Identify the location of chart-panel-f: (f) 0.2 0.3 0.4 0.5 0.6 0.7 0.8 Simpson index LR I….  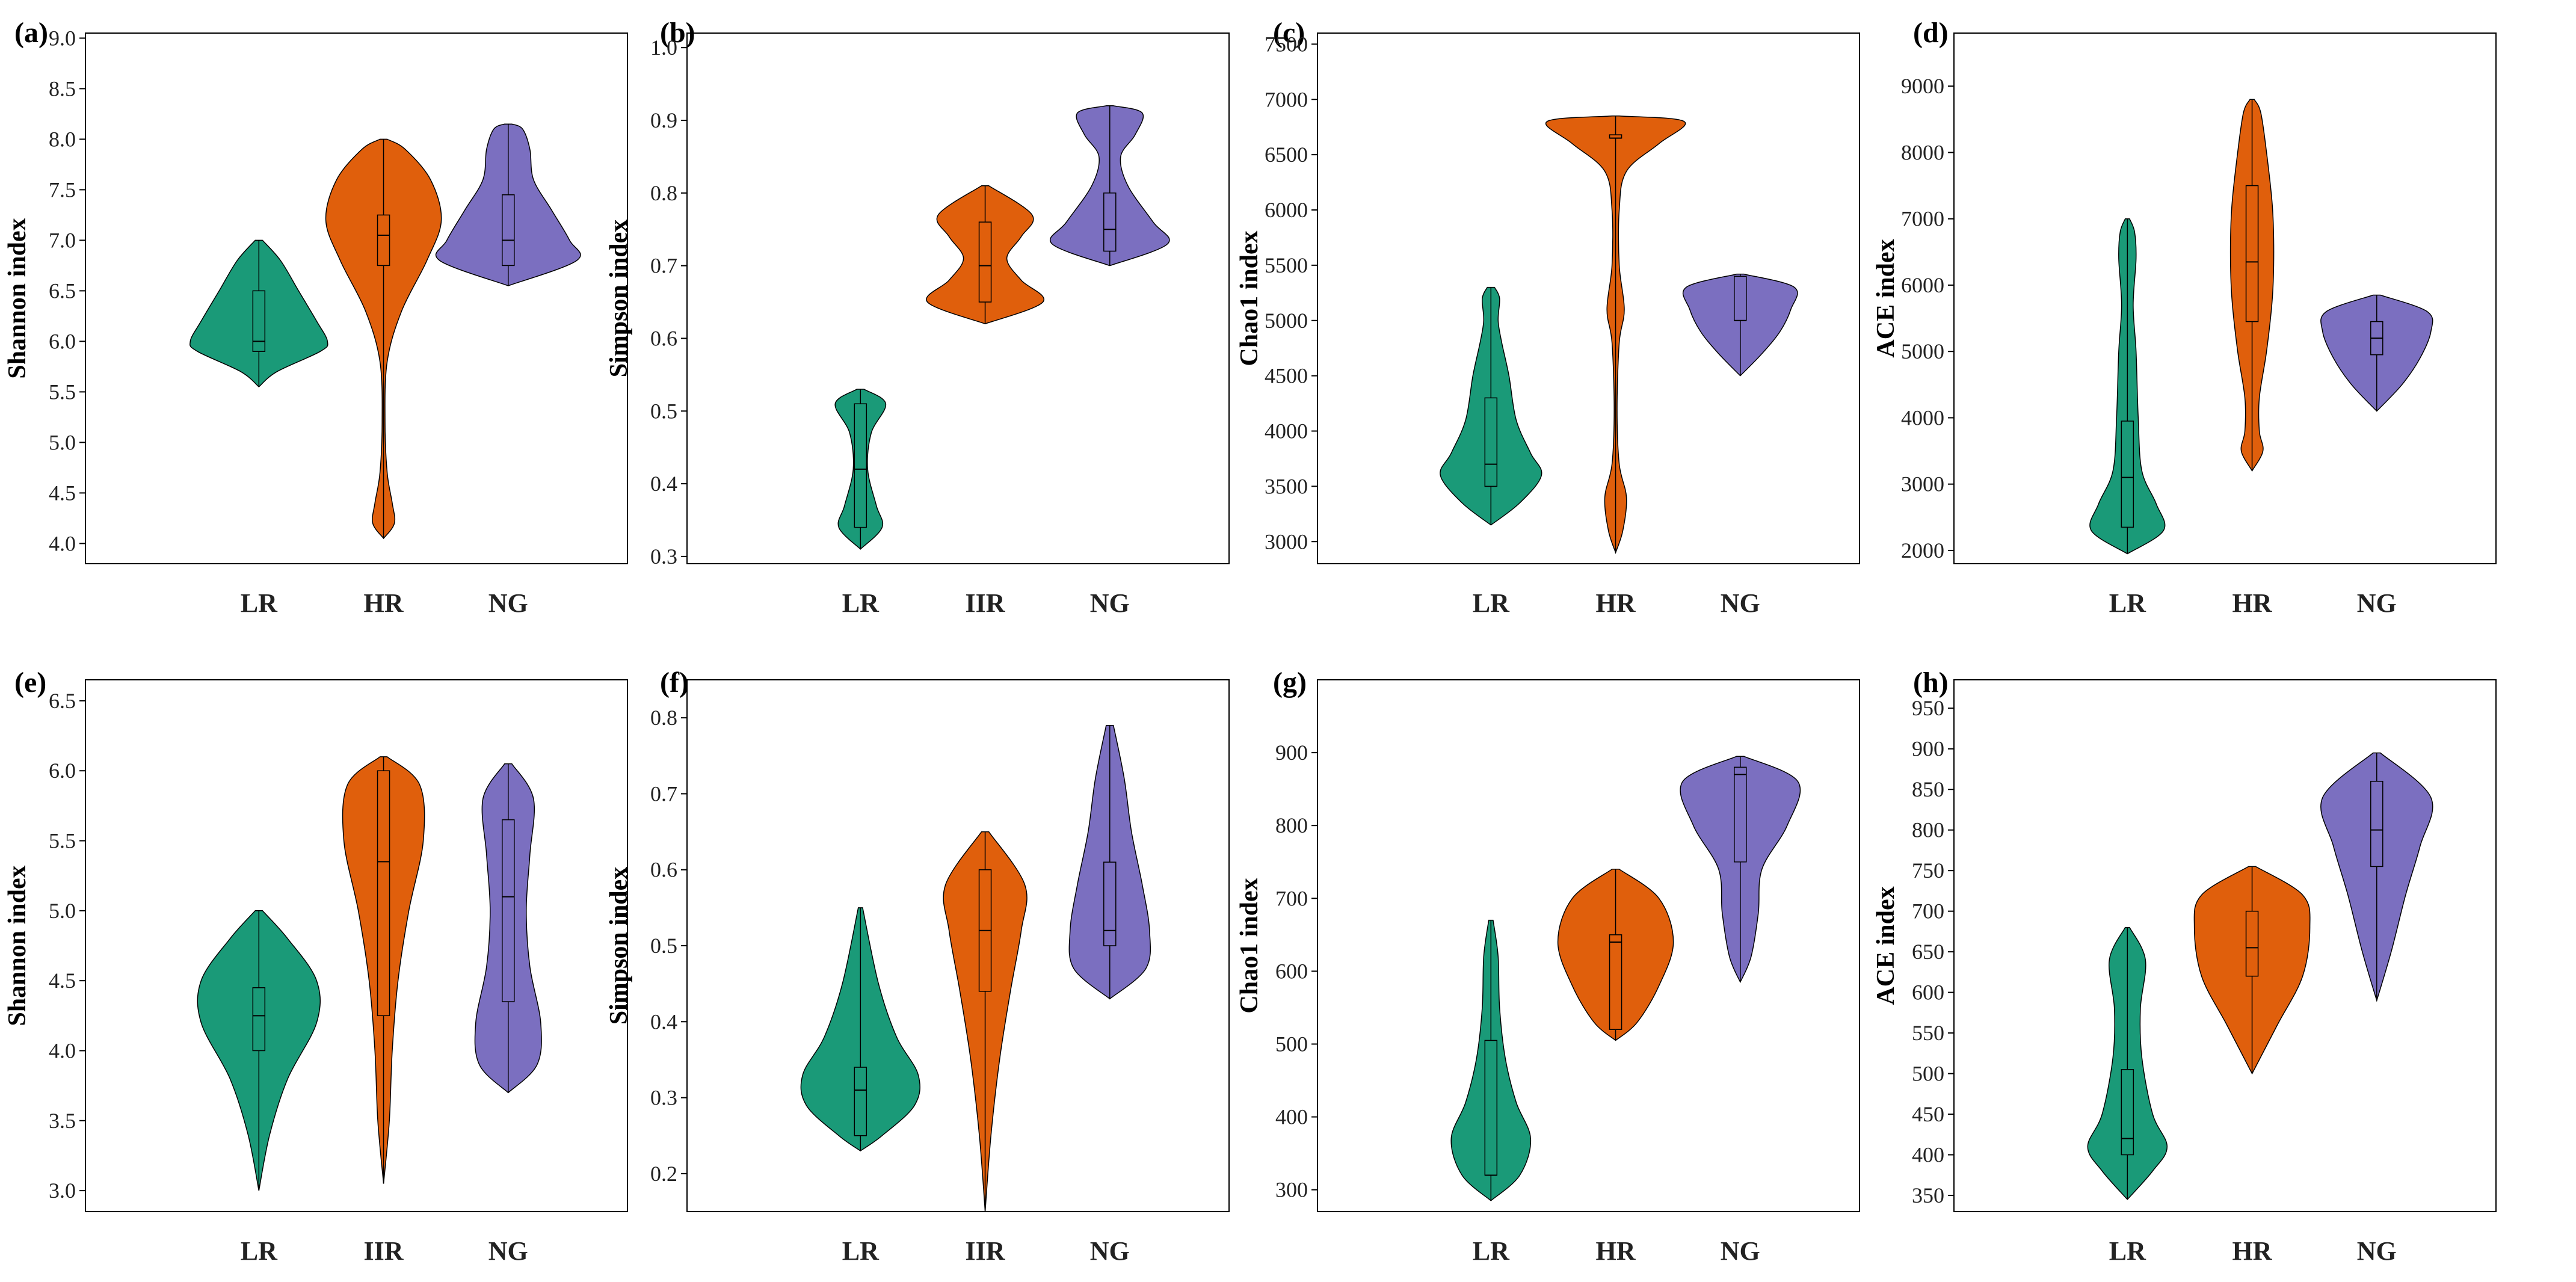
(917, 966).